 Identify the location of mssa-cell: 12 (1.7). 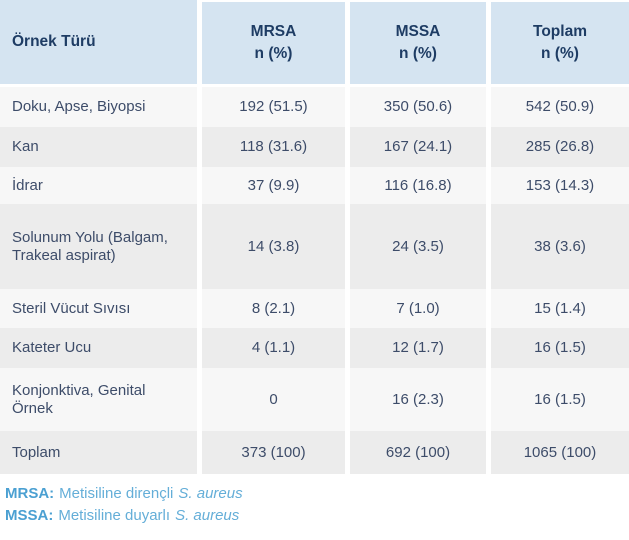
(415, 348).